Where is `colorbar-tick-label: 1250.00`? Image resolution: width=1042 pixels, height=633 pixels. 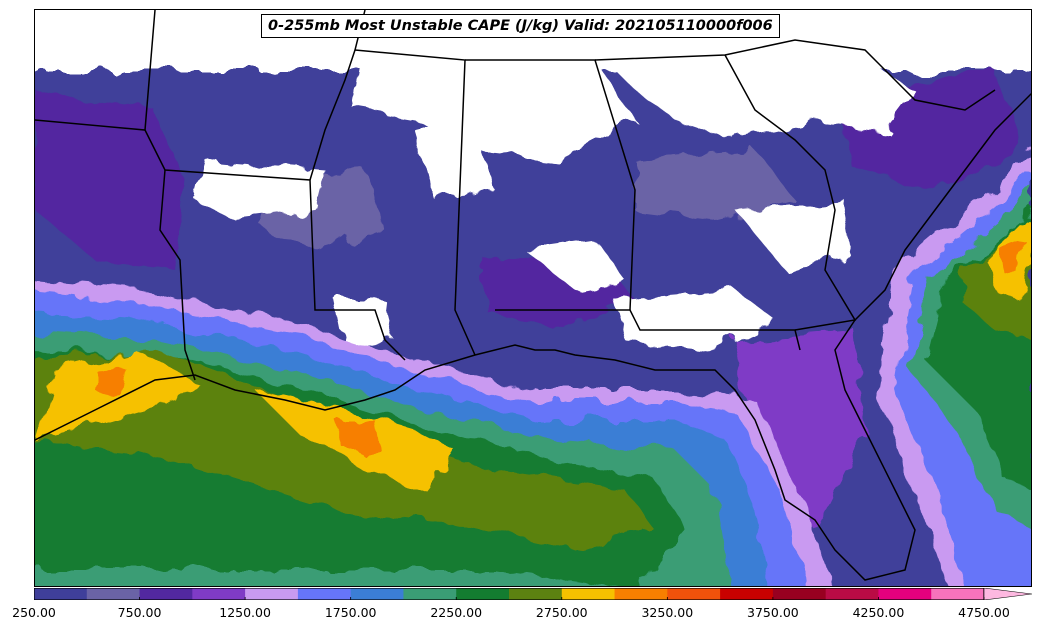 colorbar-tick-label: 1250.00 is located at coordinates (245, 612).